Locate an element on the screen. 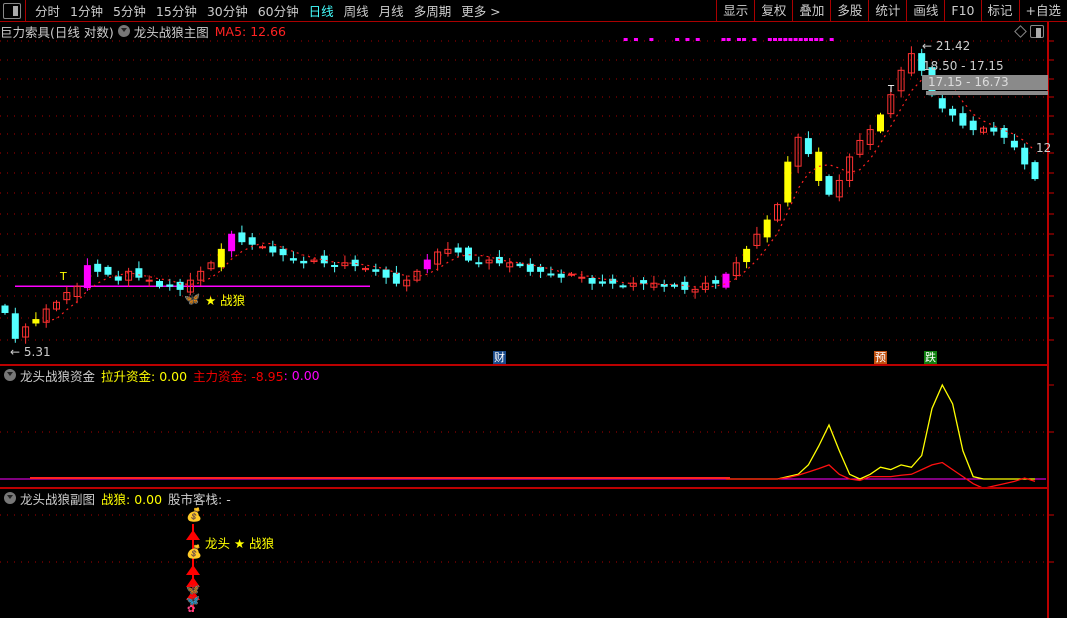  period-tab: 60分钟 is located at coordinates (278, 11).